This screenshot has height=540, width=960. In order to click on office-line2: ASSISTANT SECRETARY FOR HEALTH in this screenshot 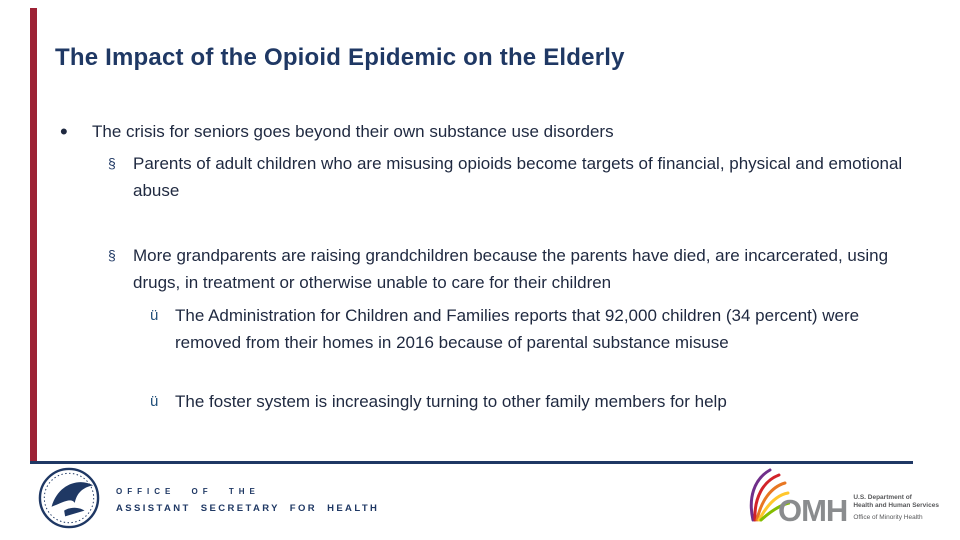, I will do `click(248, 508)`.